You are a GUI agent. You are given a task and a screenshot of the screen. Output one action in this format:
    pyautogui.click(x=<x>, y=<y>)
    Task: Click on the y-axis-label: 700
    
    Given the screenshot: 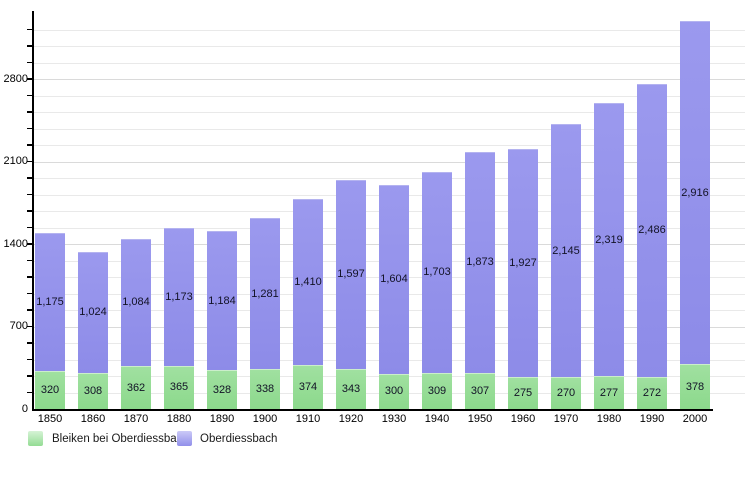 What is the action you would take?
    pyautogui.click(x=18, y=326)
    